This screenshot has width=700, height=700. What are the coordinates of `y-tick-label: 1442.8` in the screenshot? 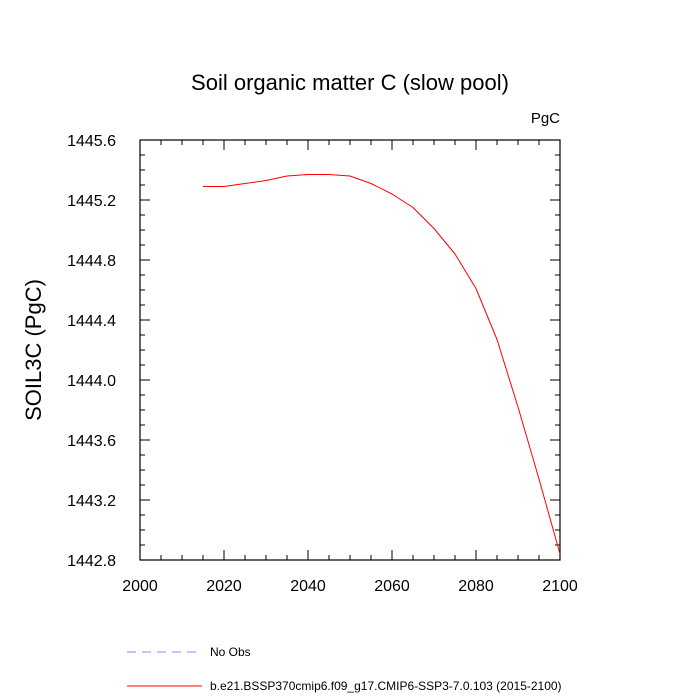 It's located at (91, 561).